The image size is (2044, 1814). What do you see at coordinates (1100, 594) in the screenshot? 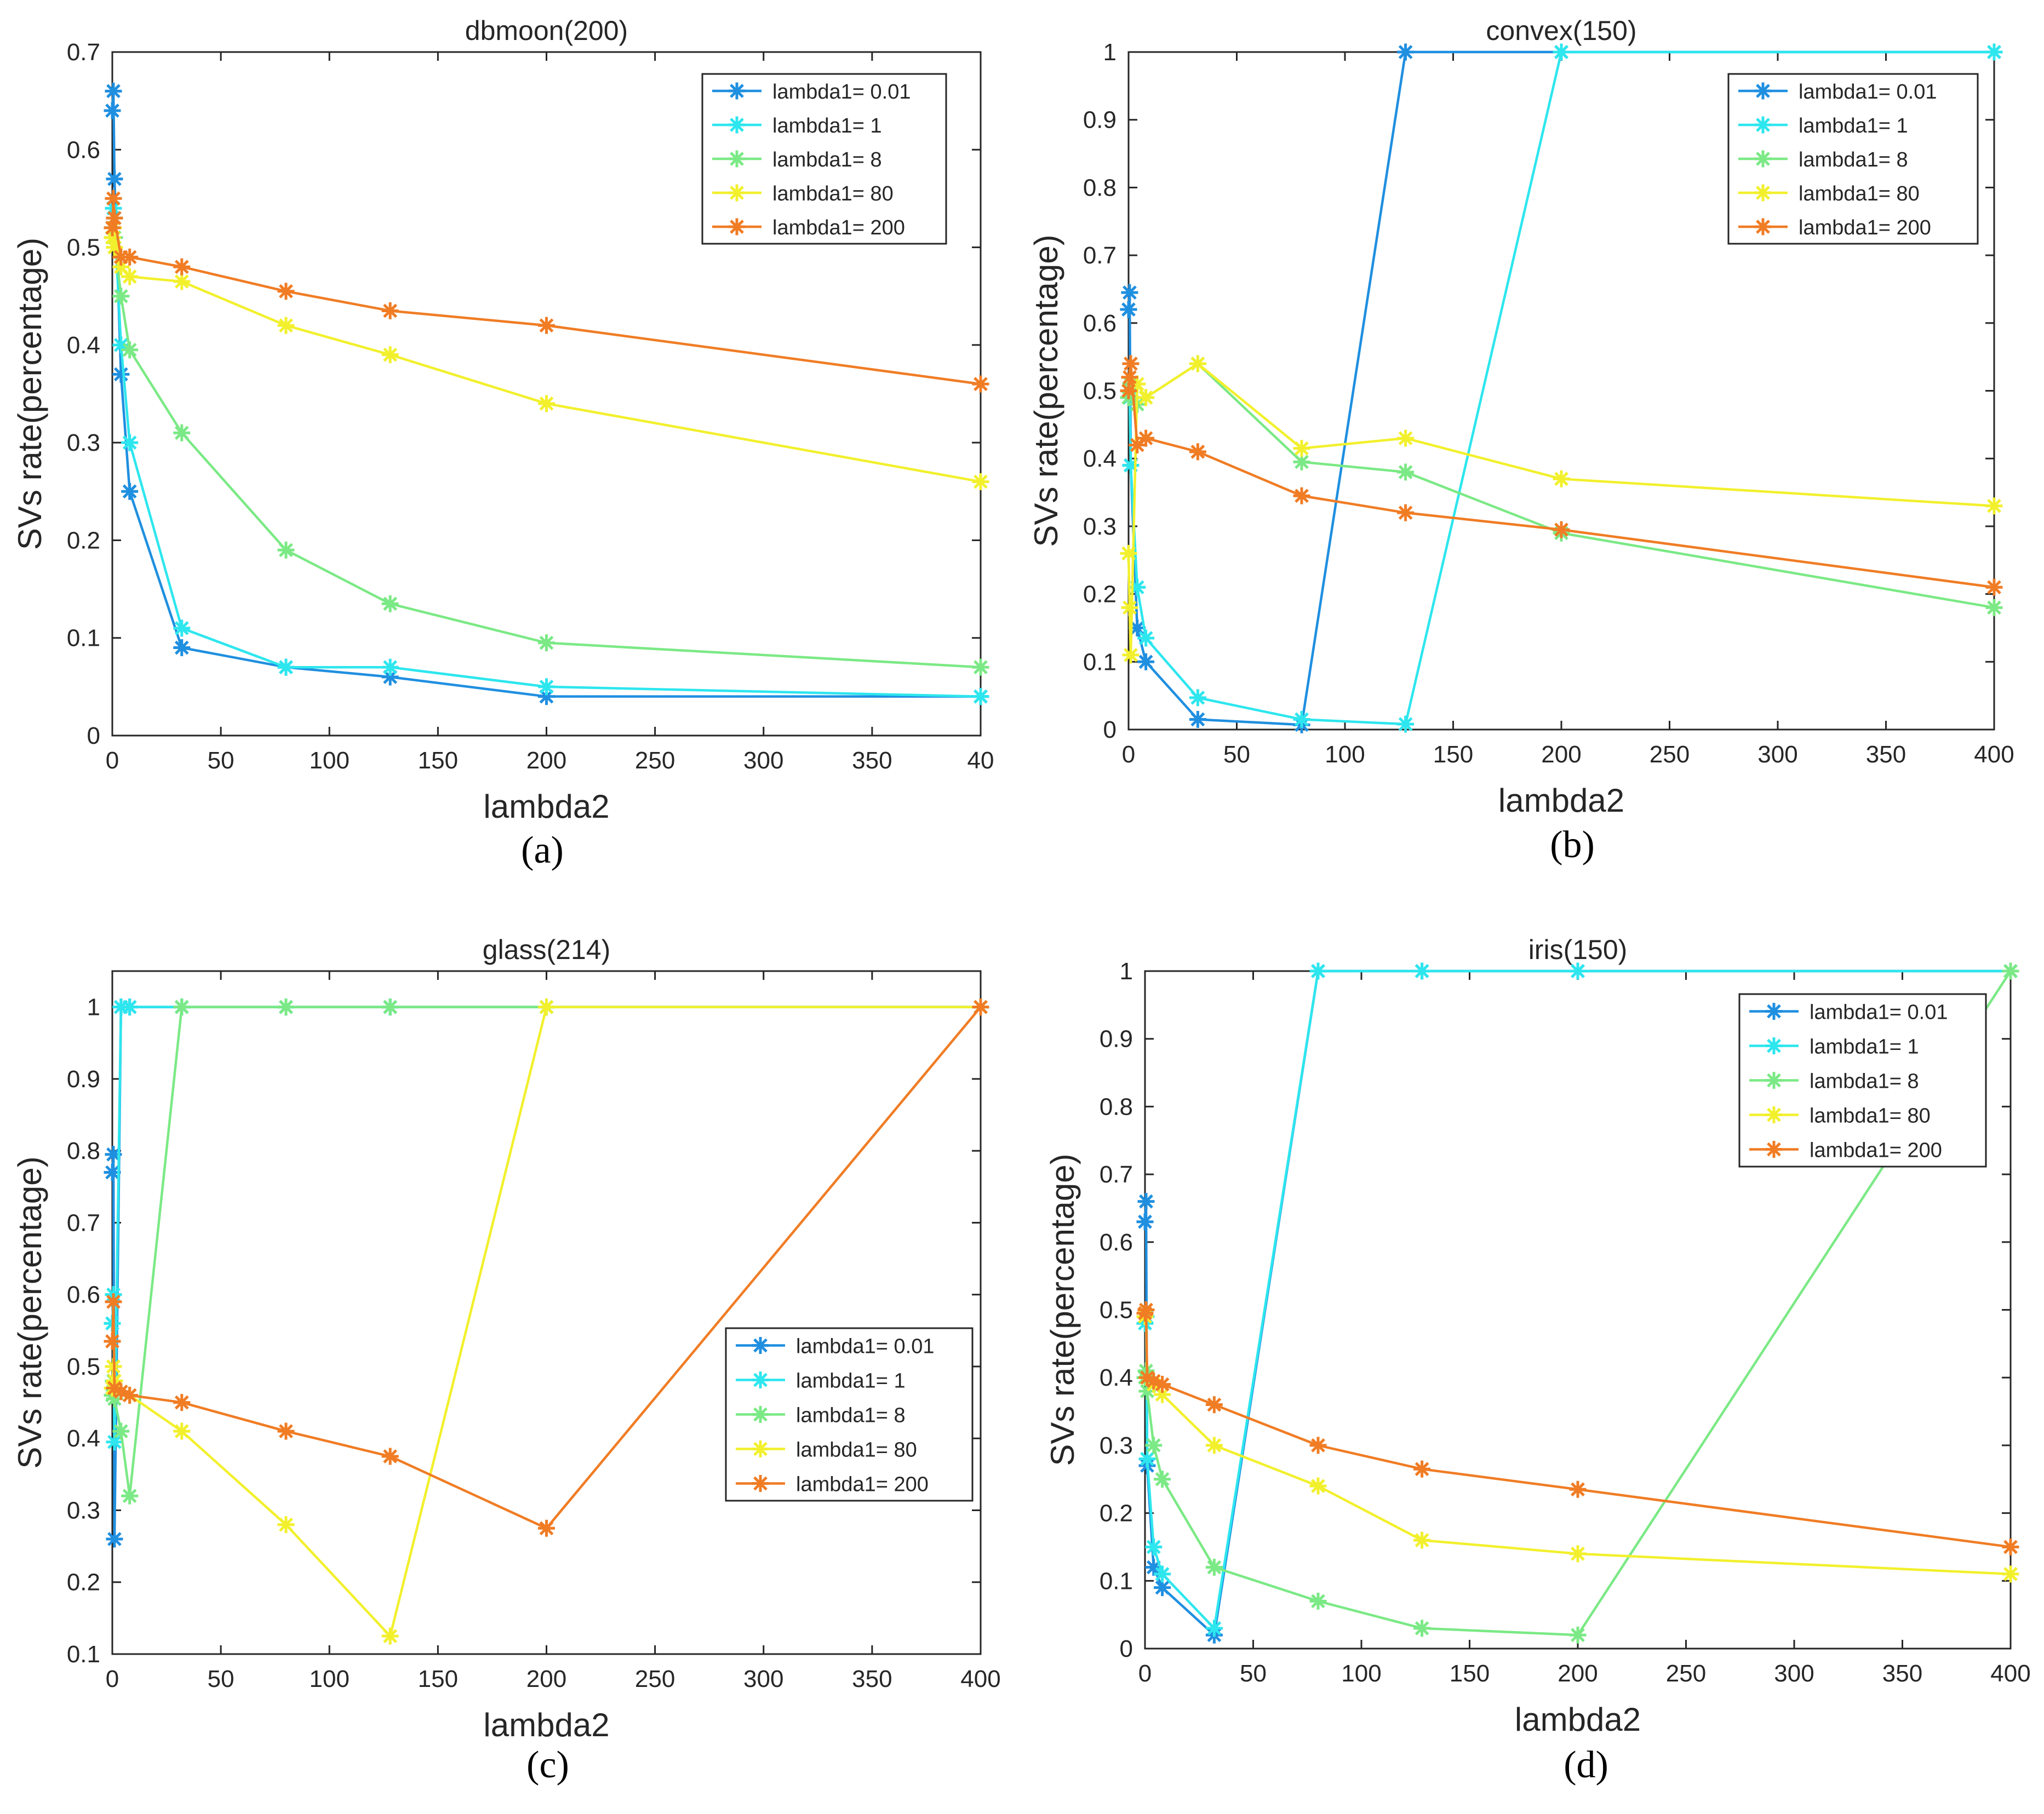
I see `y-tick-label: 0.2` at bounding box center [1100, 594].